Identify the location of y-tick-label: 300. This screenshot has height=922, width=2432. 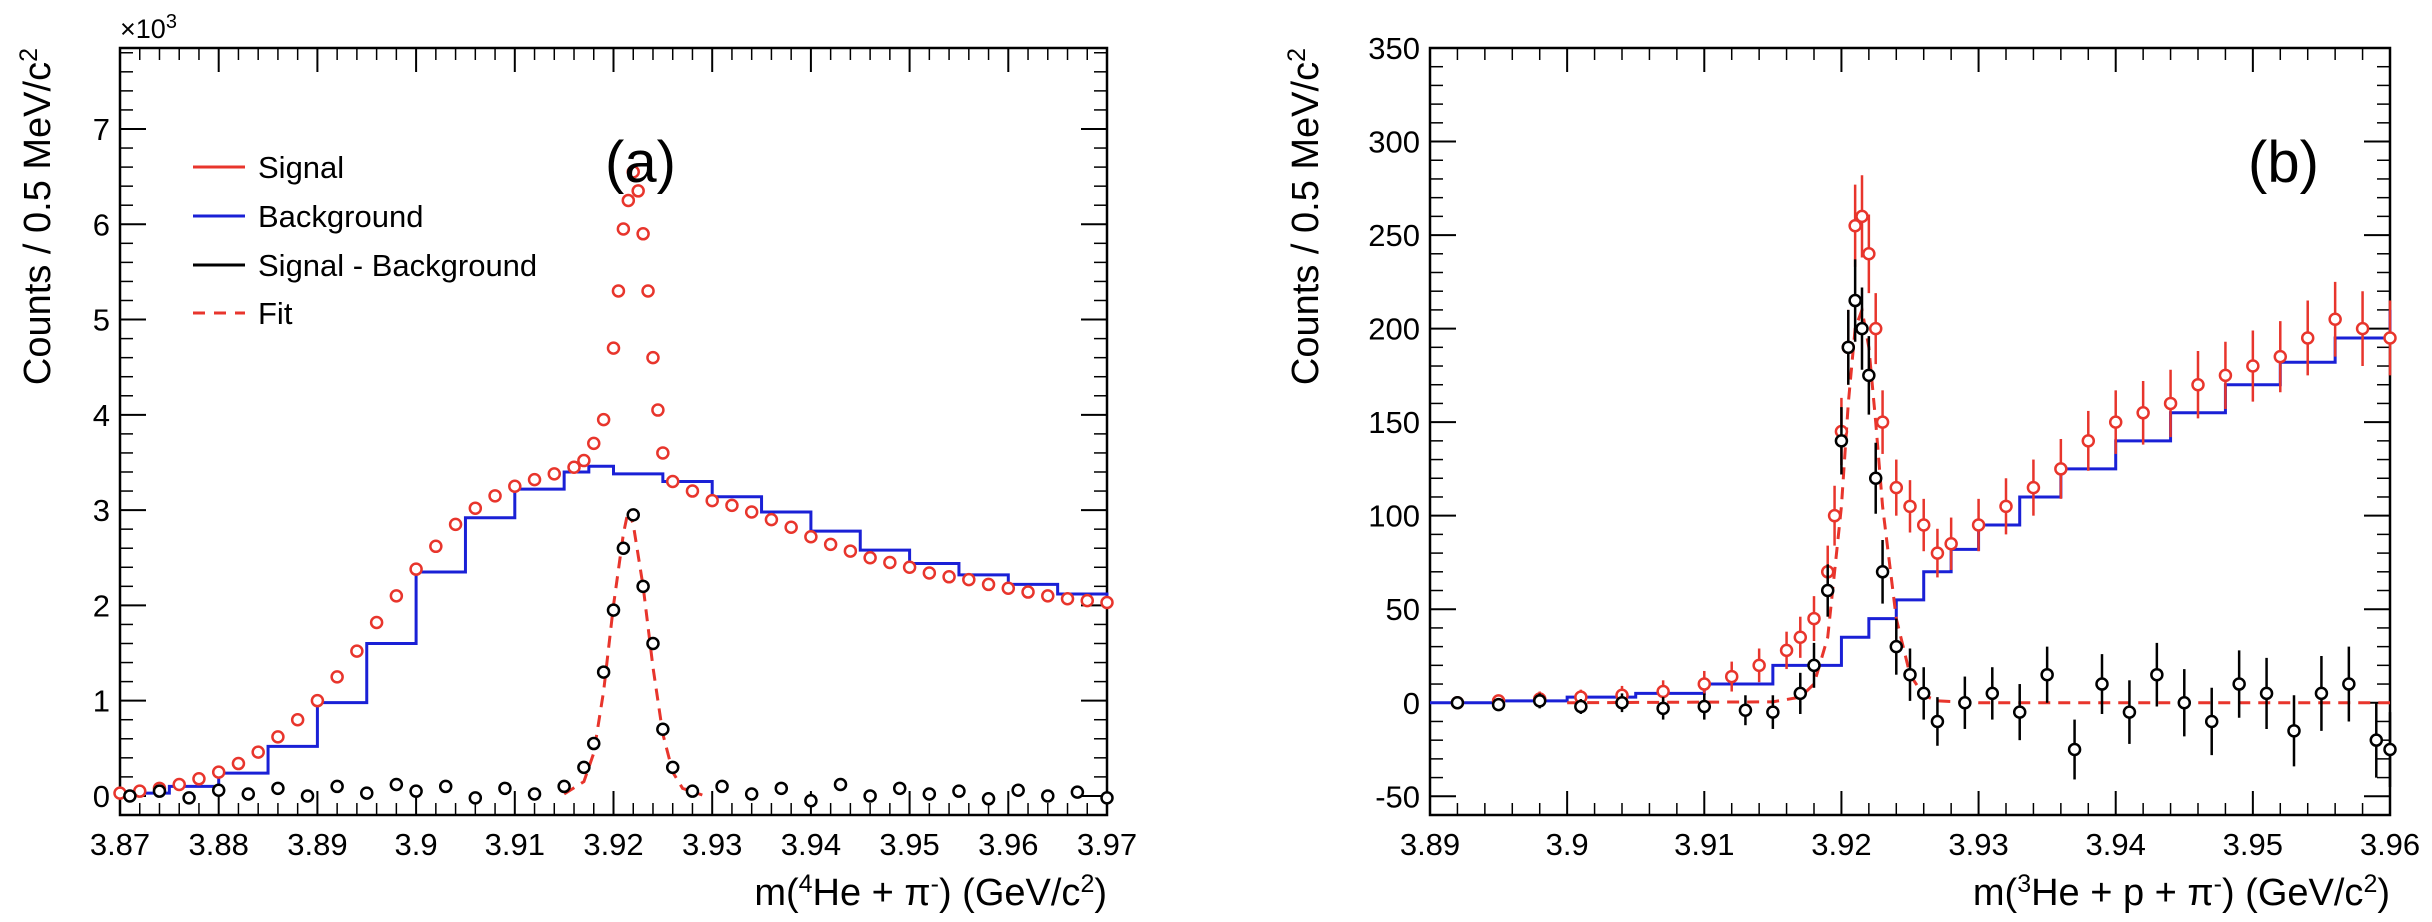
(1394, 142).